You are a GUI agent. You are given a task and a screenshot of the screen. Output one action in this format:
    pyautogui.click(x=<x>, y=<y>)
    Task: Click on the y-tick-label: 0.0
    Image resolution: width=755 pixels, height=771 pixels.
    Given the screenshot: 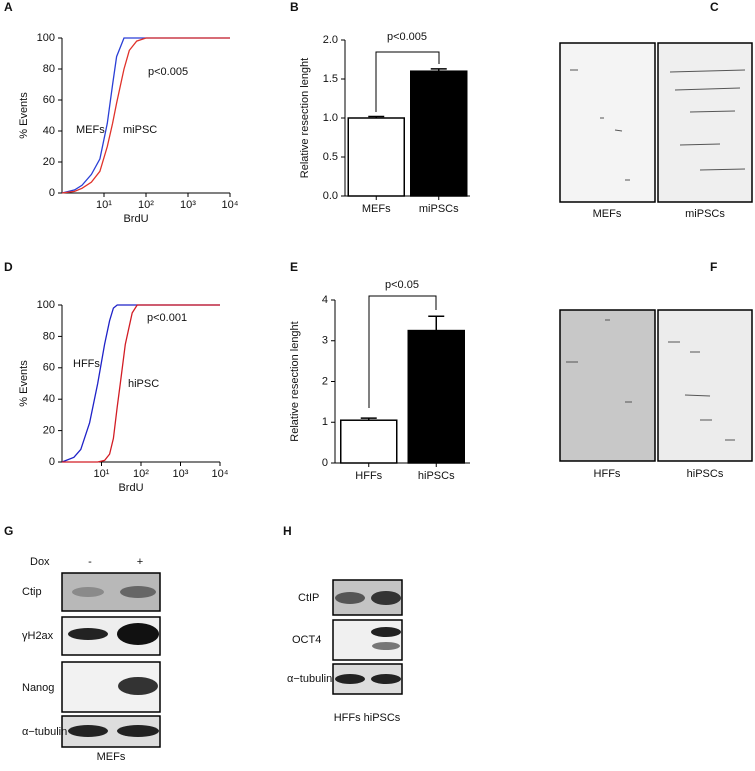 What is the action you would take?
    pyautogui.click(x=330, y=196)
    